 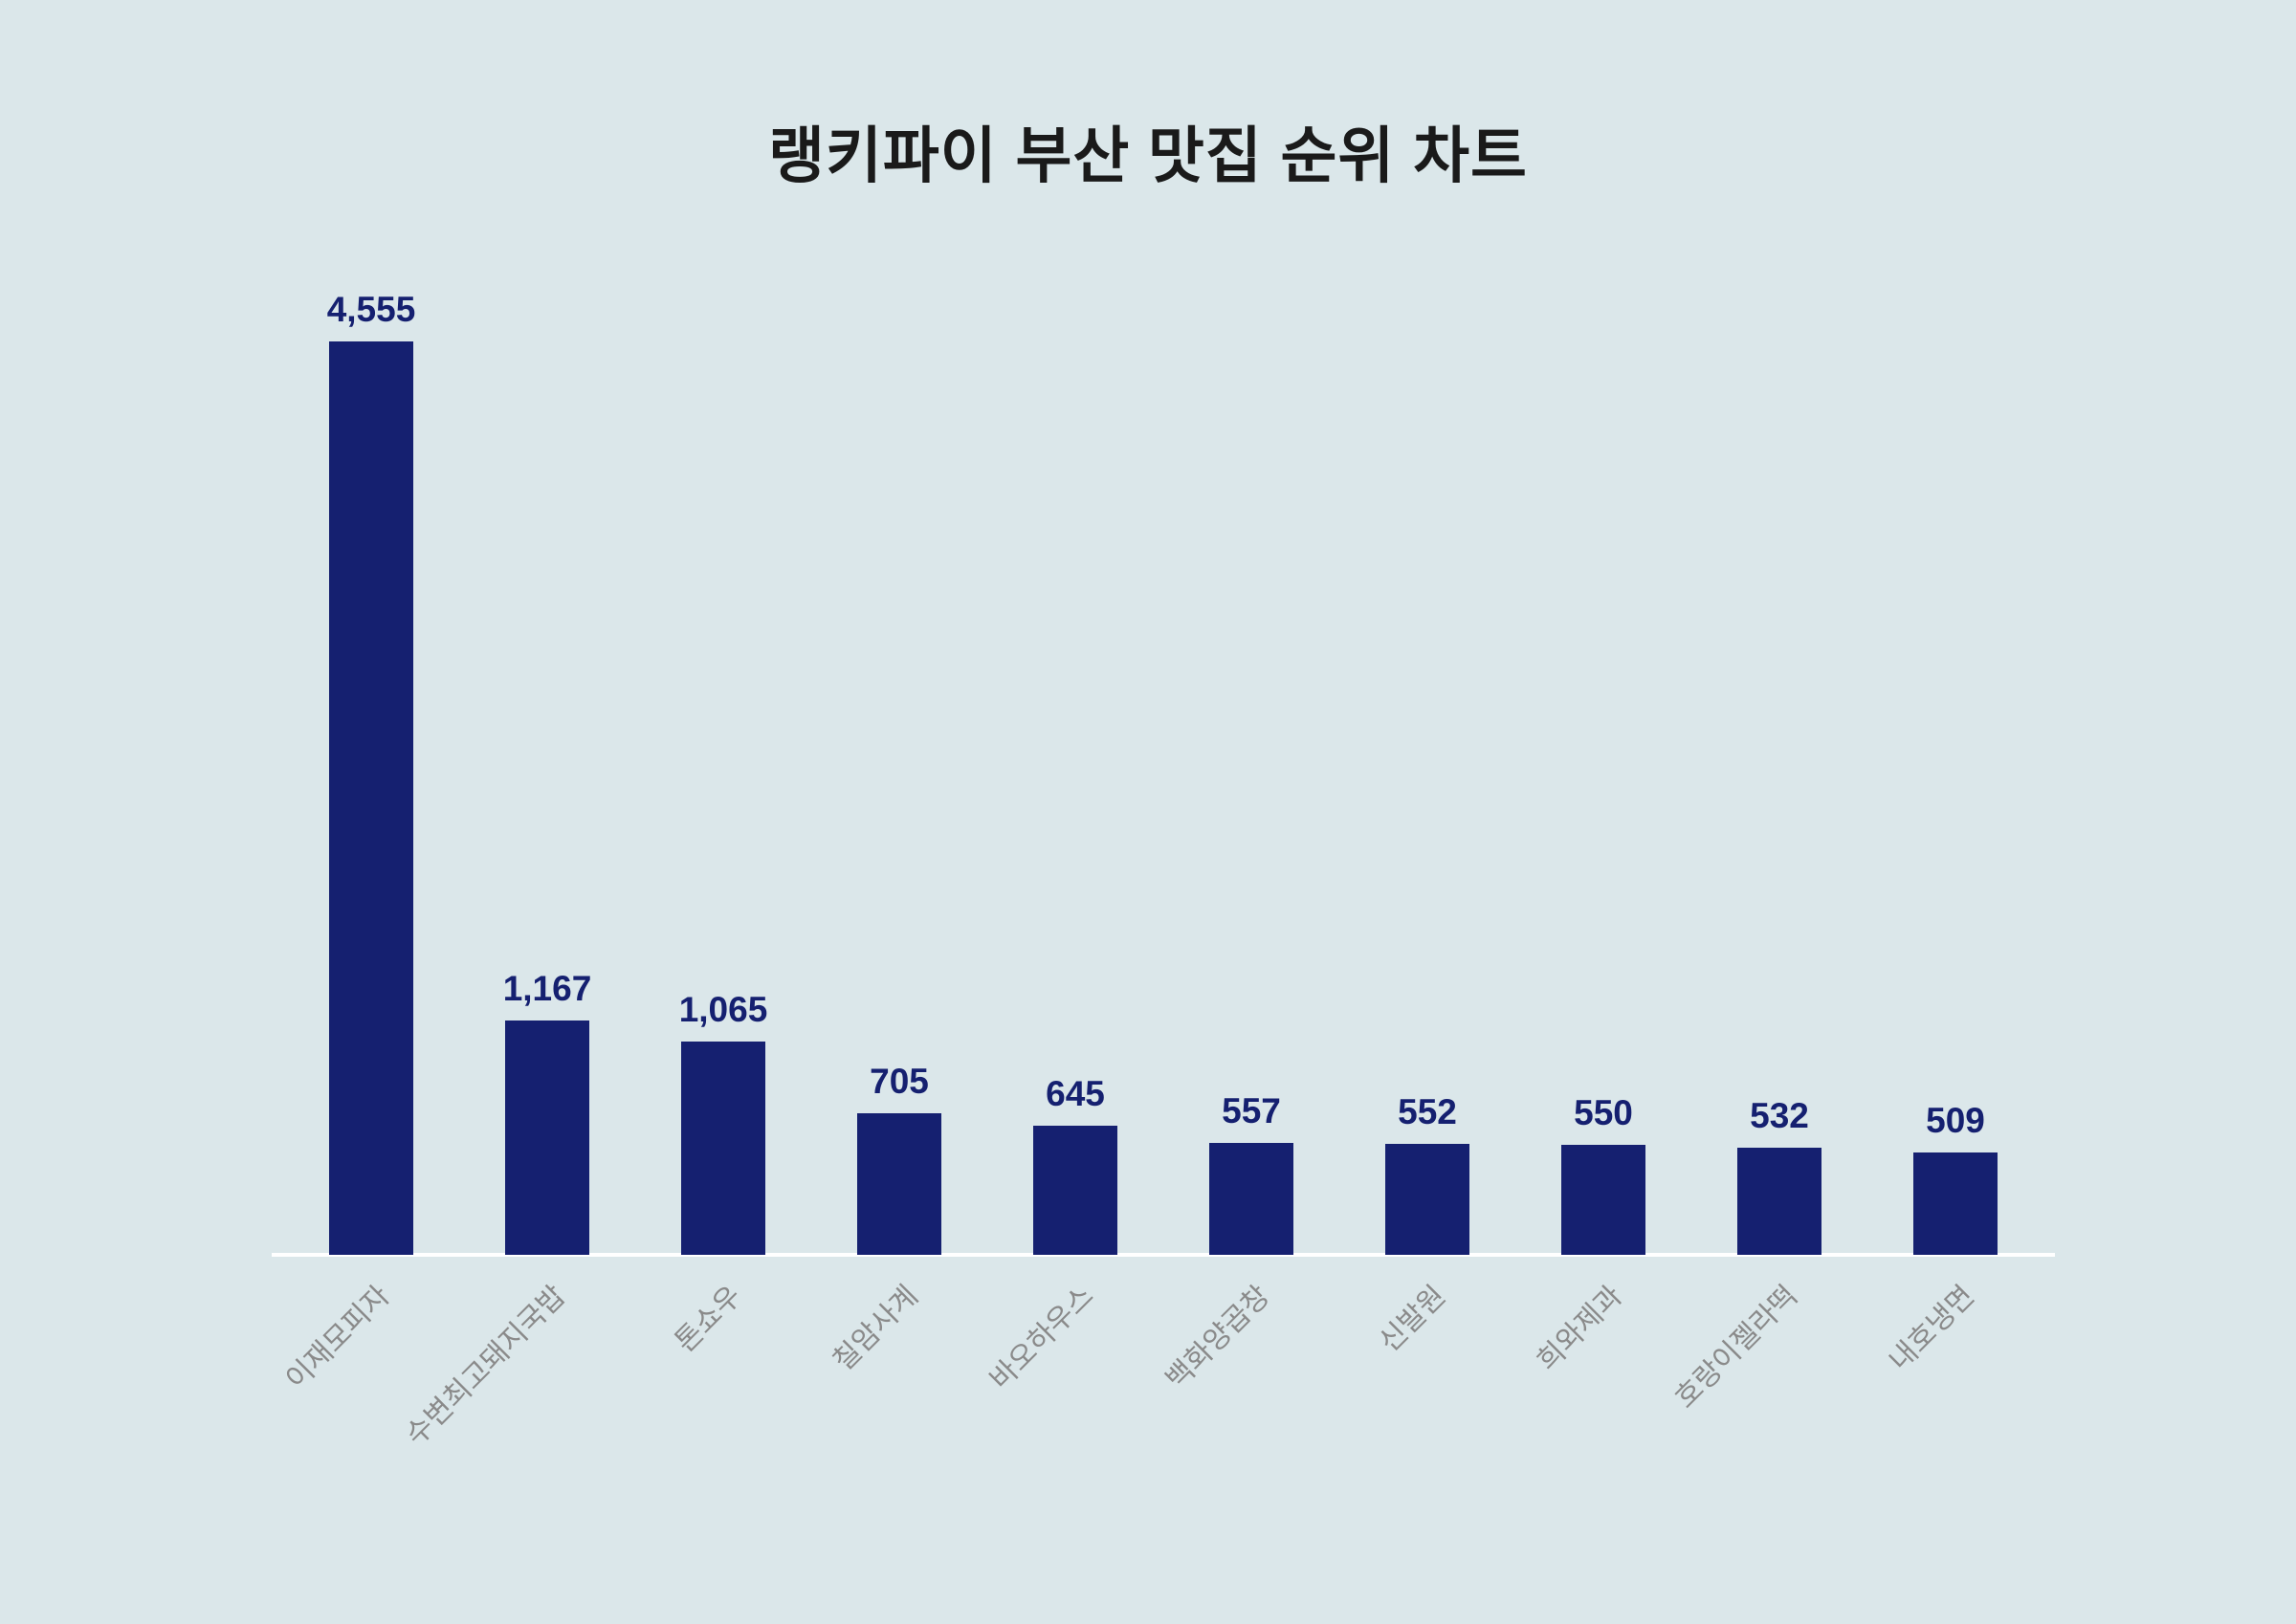 I want to click on bar-column: 1,065 톤쇼우, so click(x=723, y=679).